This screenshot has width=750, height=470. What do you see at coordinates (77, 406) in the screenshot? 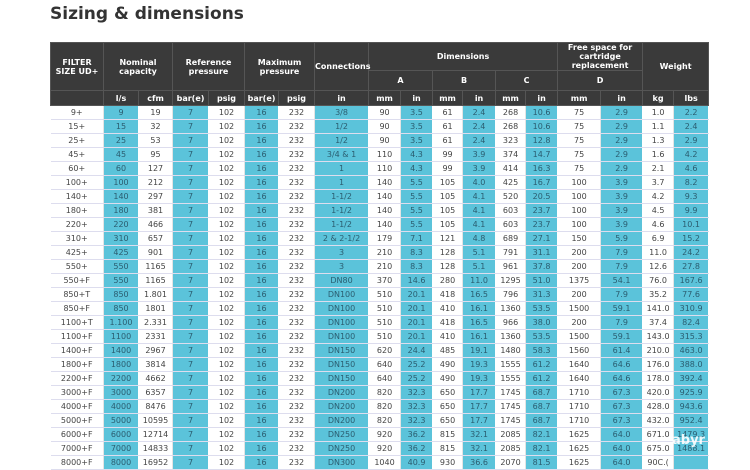
I see `filter-size-cell: 4000+F` at bounding box center [77, 406].